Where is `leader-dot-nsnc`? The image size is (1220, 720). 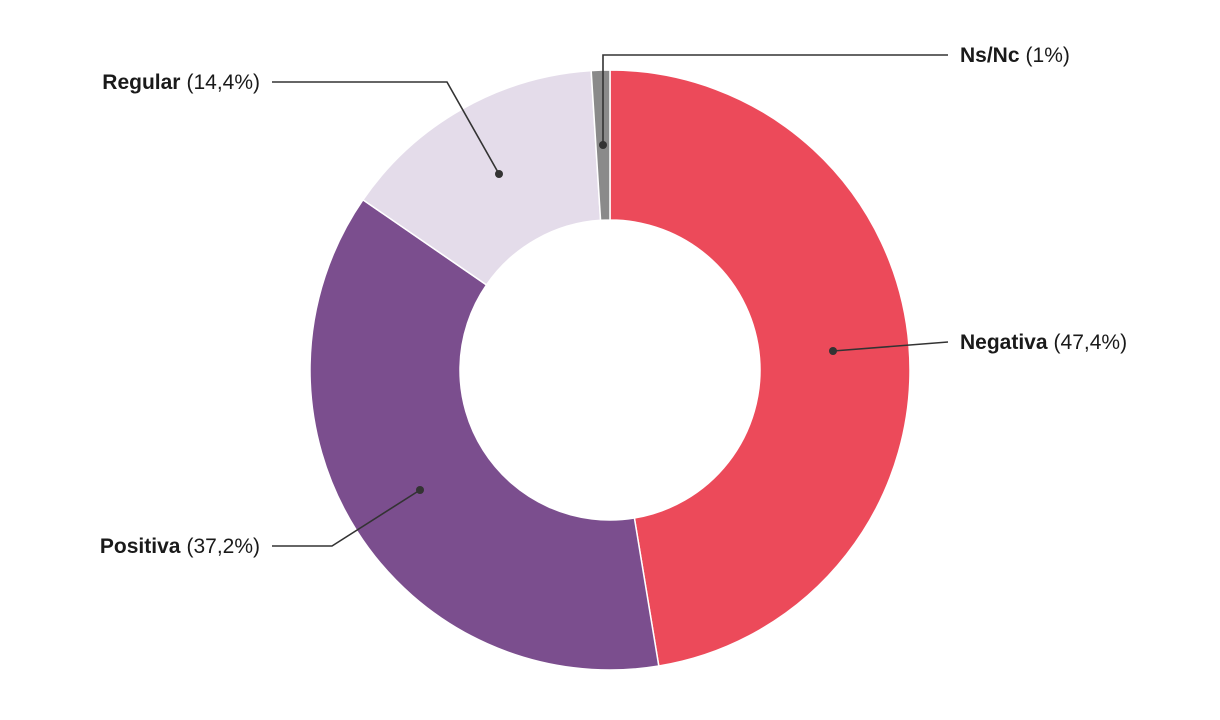 leader-dot-nsnc is located at coordinates (603, 145).